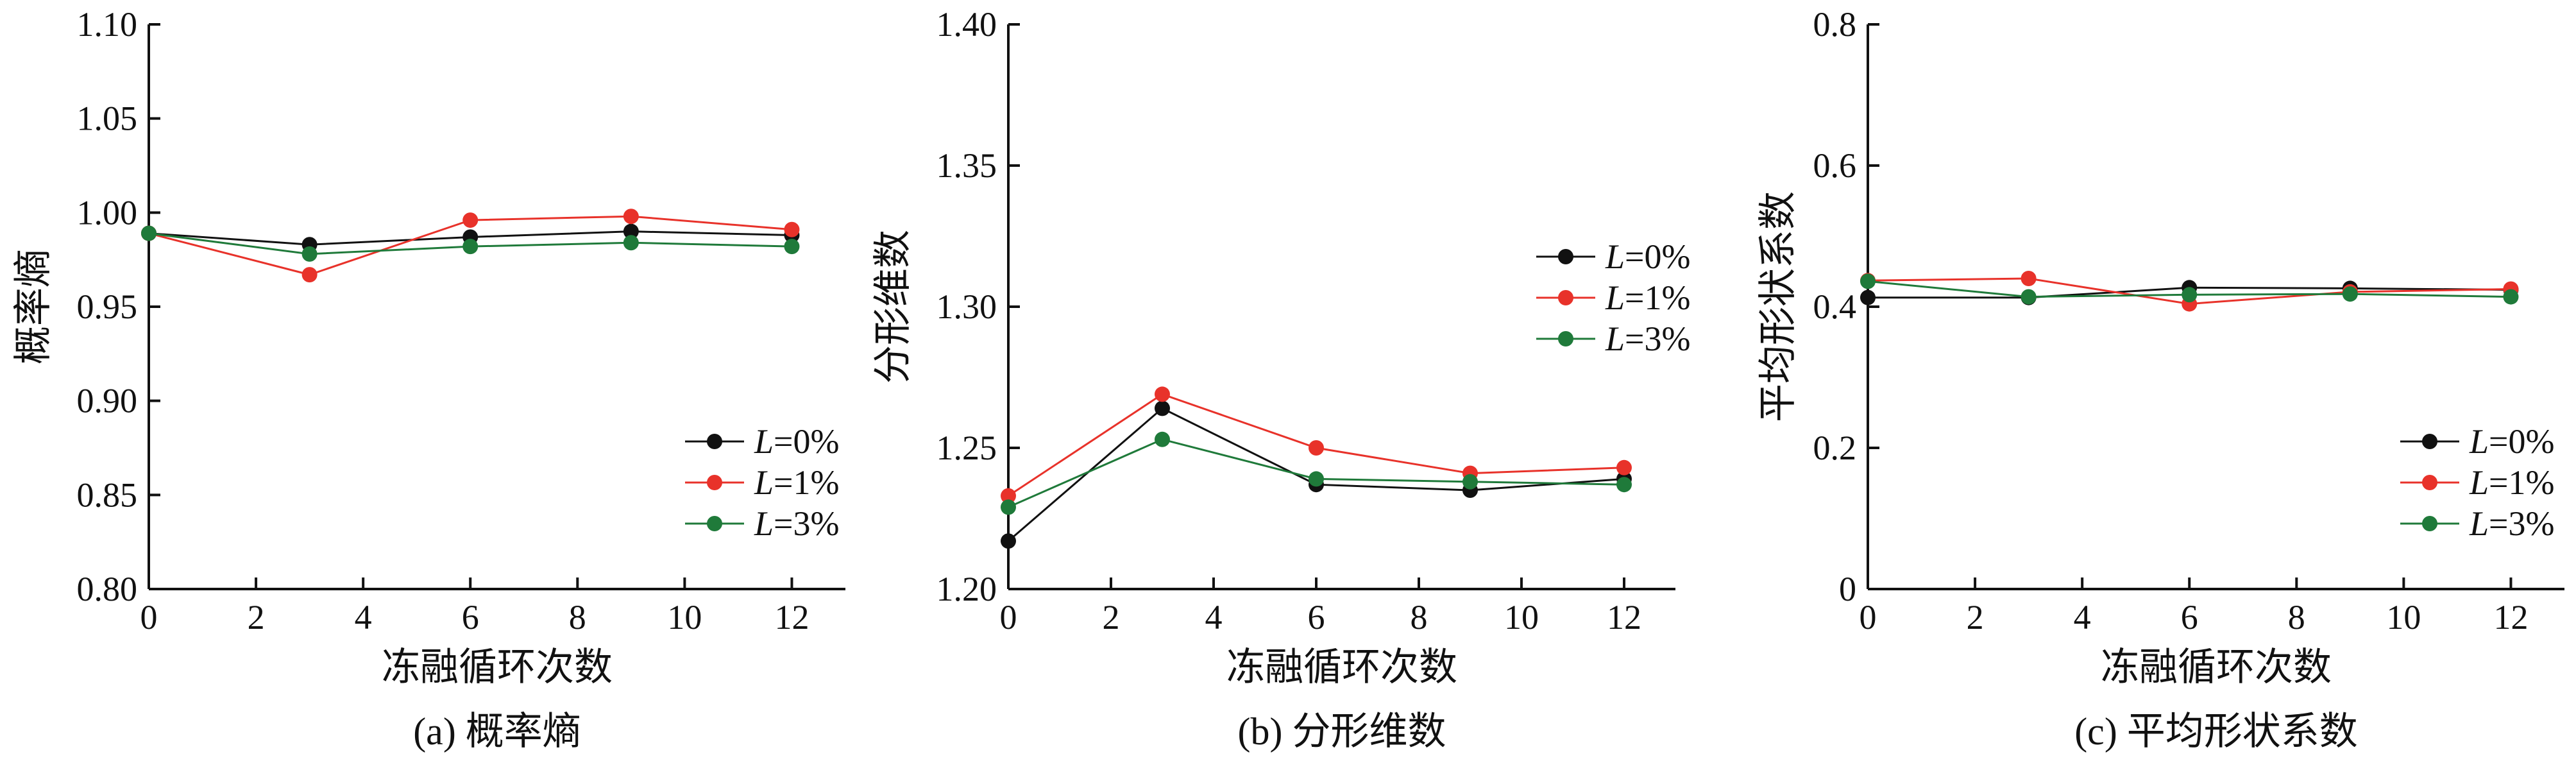 This screenshot has width=2576, height=761. Describe the element at coordinates (1835, 165) in the screenshot. I see `y-tick-label: 0.6` at that location.